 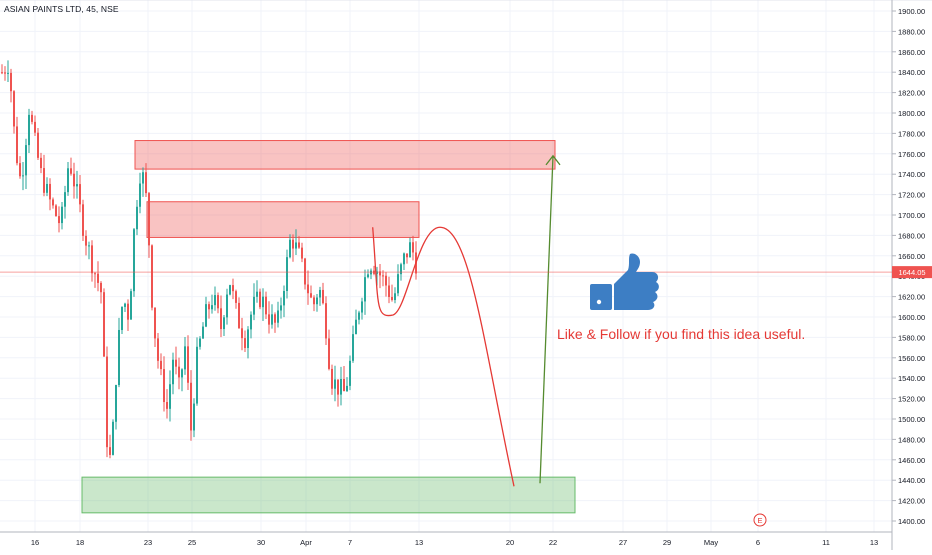 What do you see at coordinates (911, 235) in the screenshot?
I see `y-tick-label: 1680.00` at bounding box center [911, 235].